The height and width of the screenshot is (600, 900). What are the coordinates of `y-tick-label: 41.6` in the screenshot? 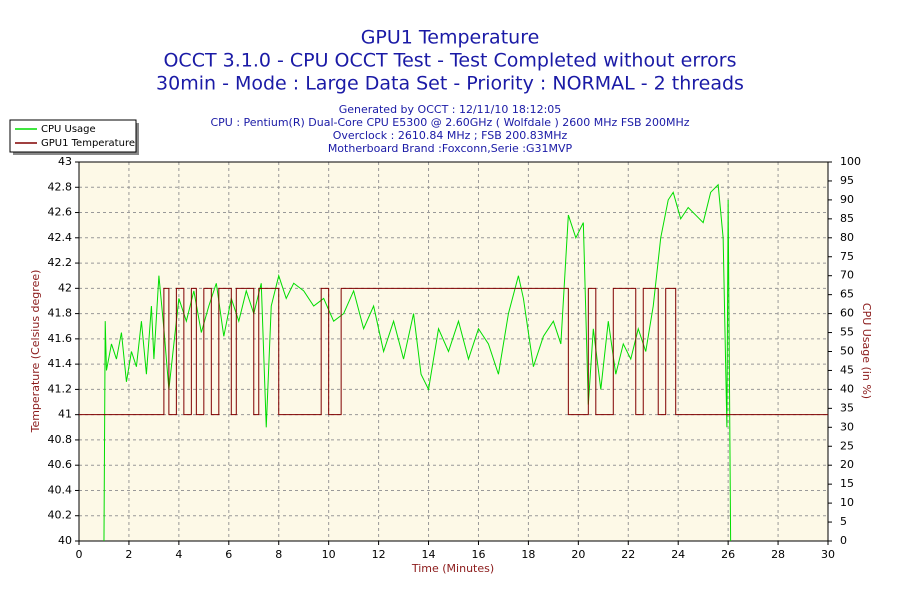 It's located at (60, 338).